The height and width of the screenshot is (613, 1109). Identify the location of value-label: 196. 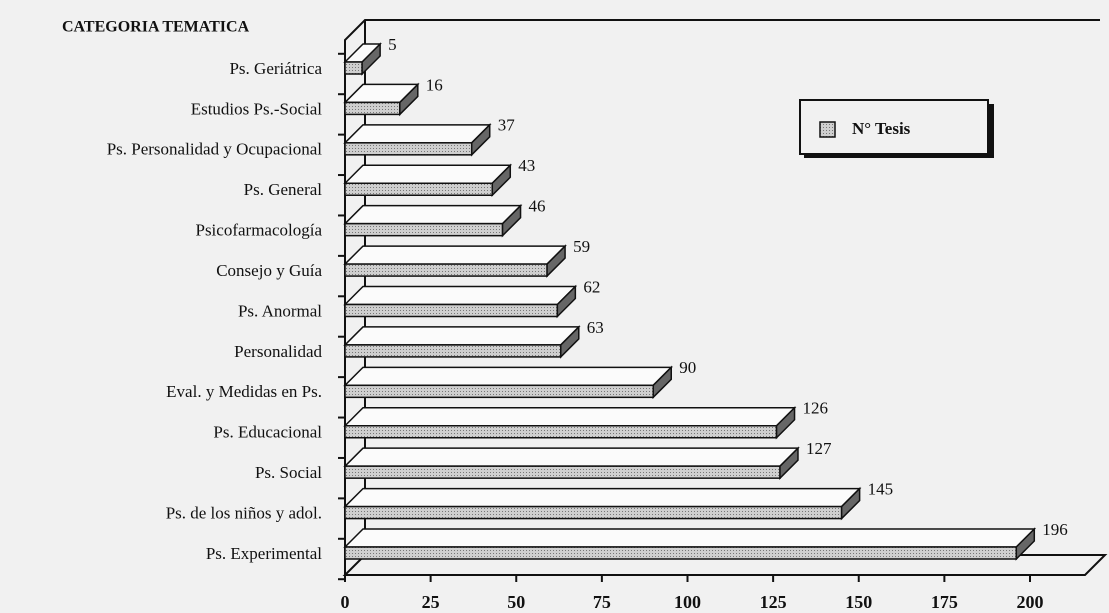
(1055, 529).